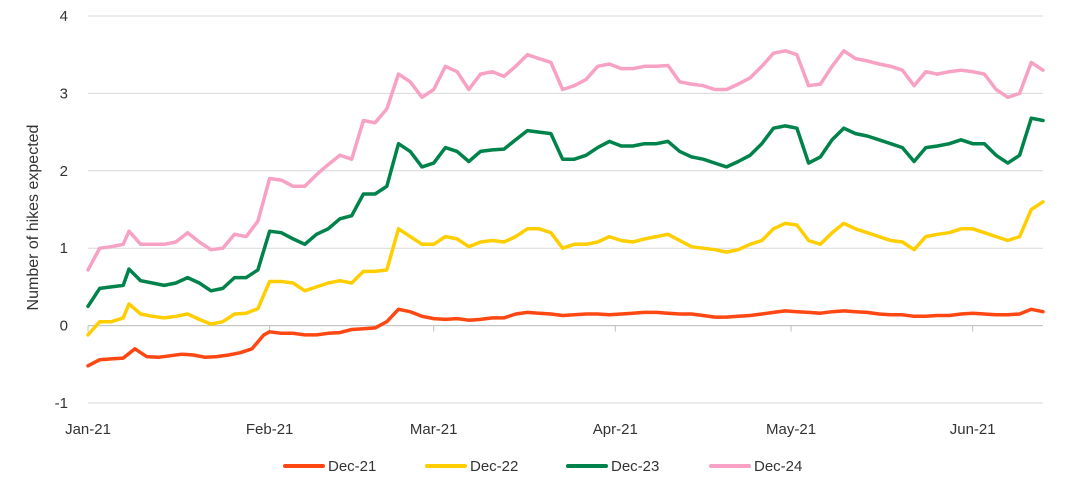 This screenshot has width=1075, height=498. Describe the element at coordinates (778, 466) in the screenshot. I see `legend-label: Dec-24` at that location.